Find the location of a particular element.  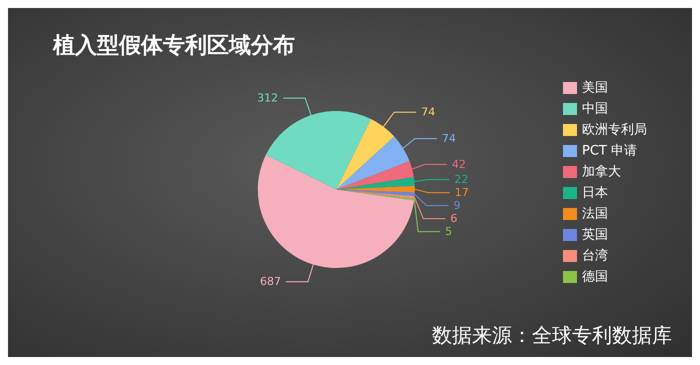

source-note: 数据来源：全球专利数据库 is located at coordinates (552, 335).